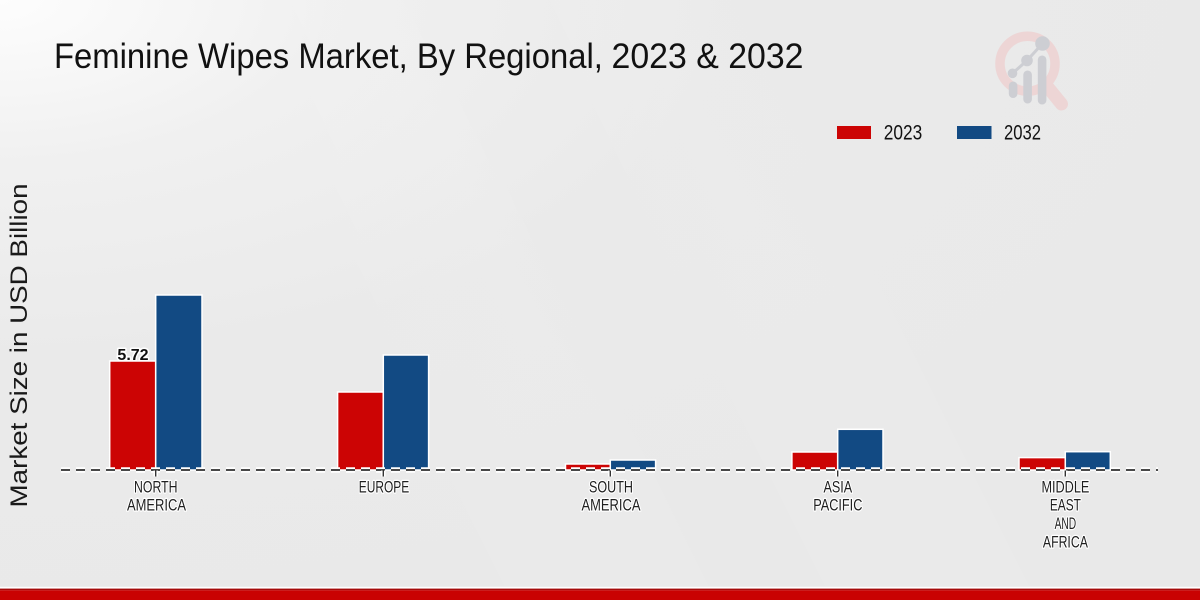  What do you see at coordinates (156, 486) in the screenshot?
I see `svg-text: NORTH` at bounding box center [156, 486].